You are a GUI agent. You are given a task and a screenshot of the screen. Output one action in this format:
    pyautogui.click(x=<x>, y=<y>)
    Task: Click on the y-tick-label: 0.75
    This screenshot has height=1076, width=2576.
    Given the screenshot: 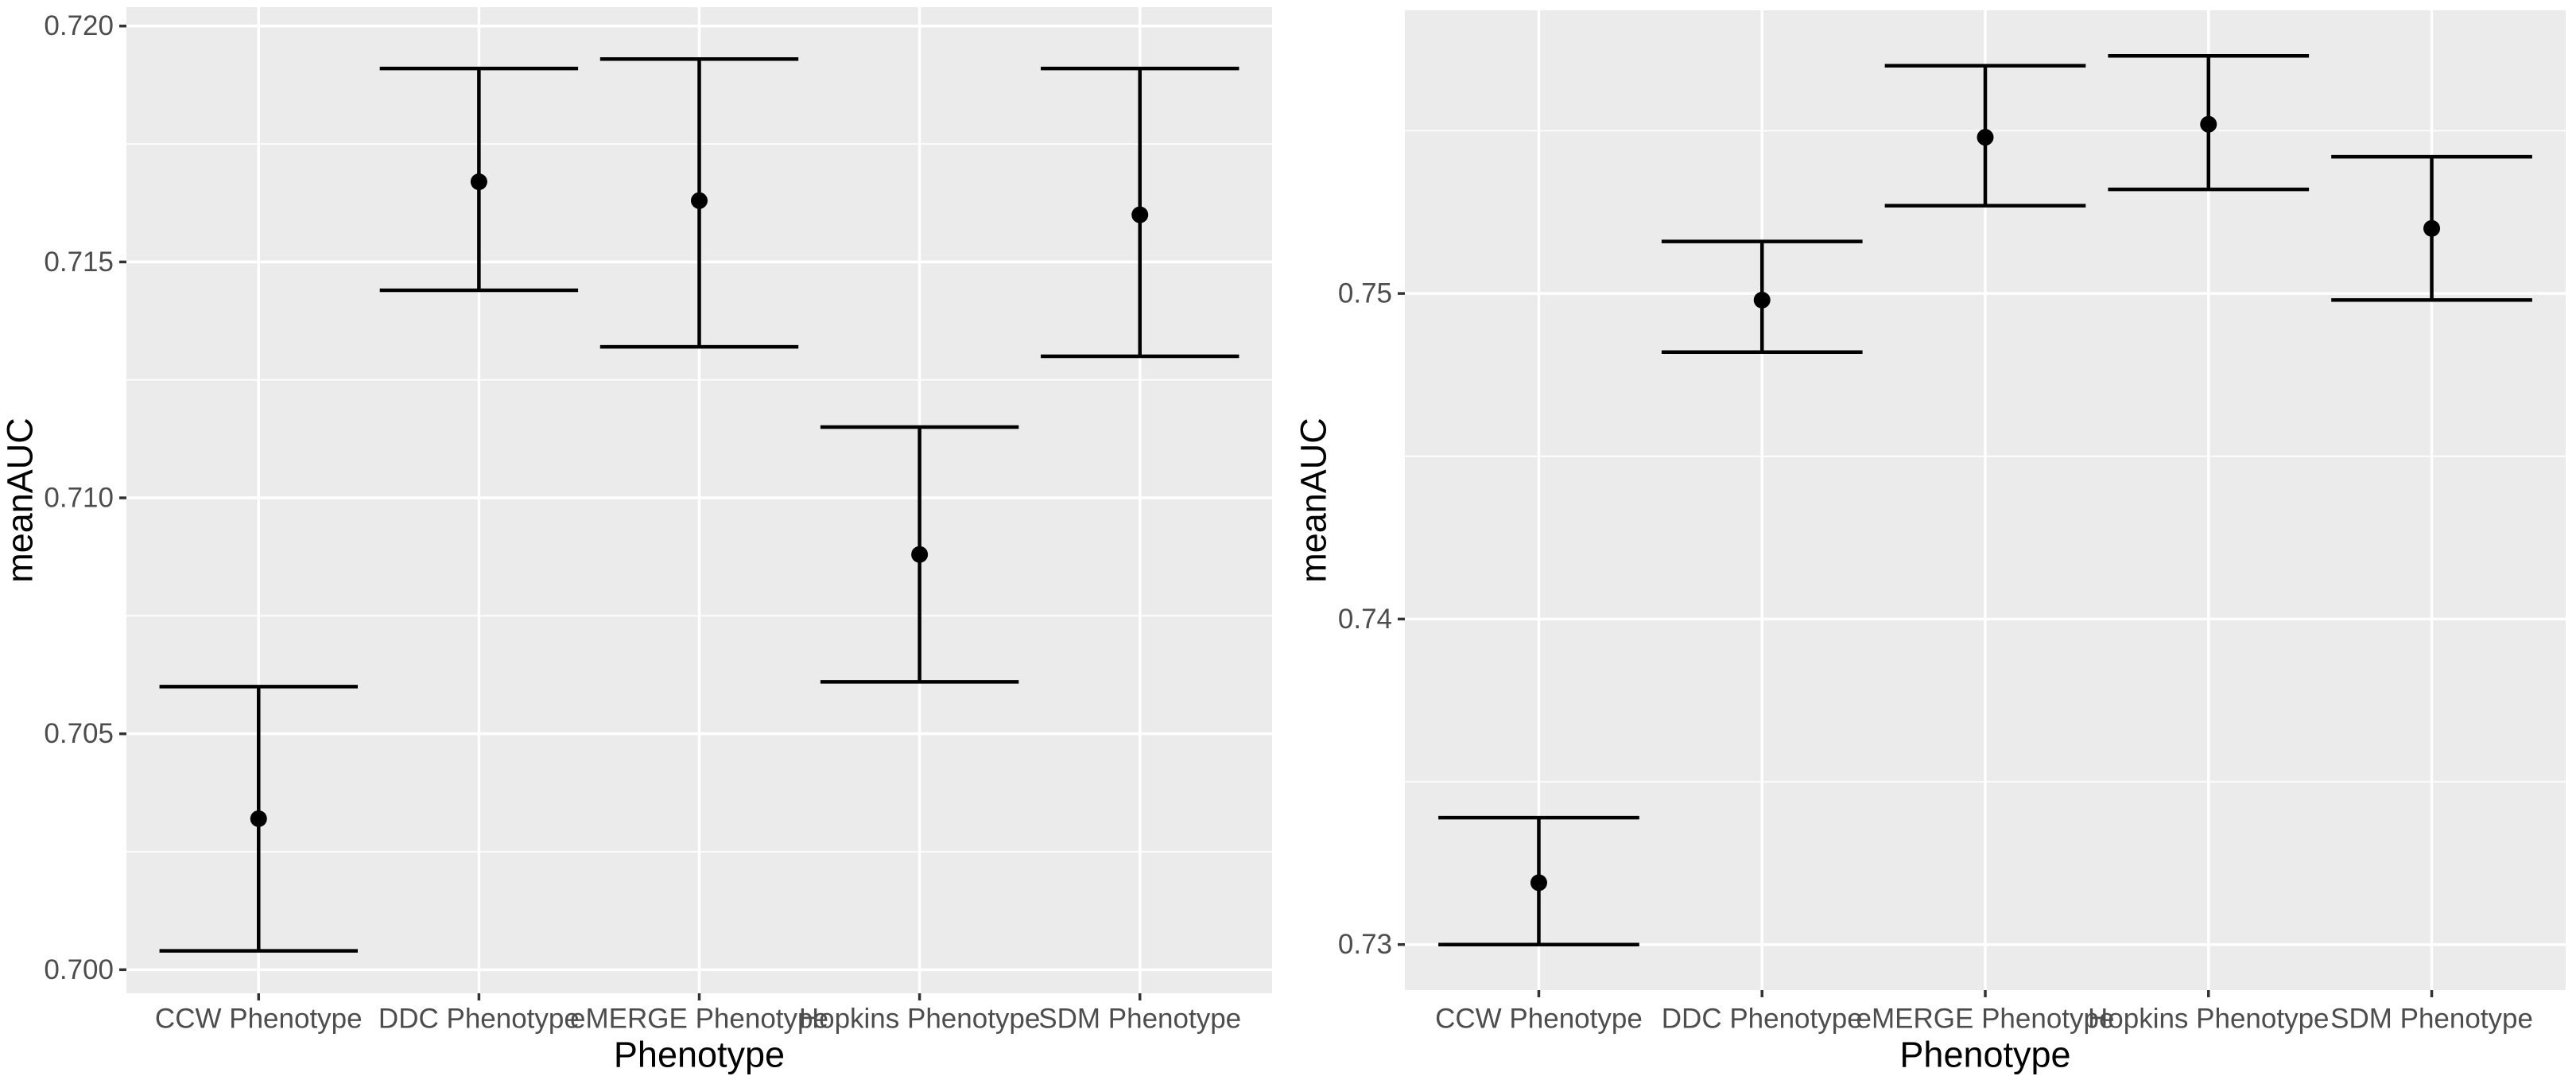 What is the action you would take?
    pyautogui.click(x=1365, y=293)
    